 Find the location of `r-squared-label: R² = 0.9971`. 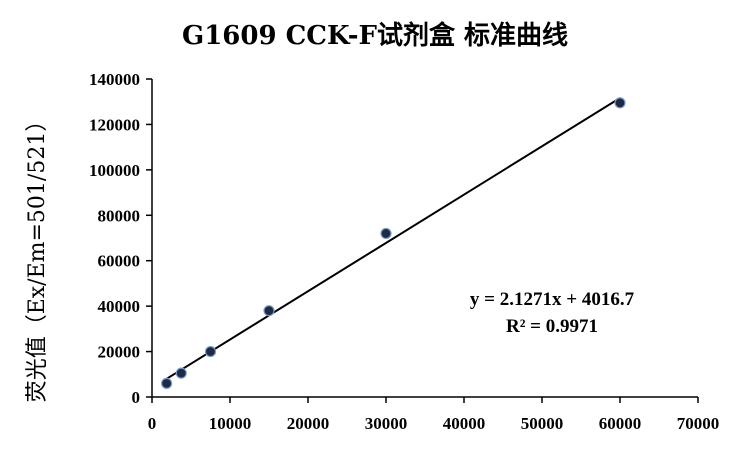

r-squared-label: R² = 0.9971 is located at coordinates (552, 326).